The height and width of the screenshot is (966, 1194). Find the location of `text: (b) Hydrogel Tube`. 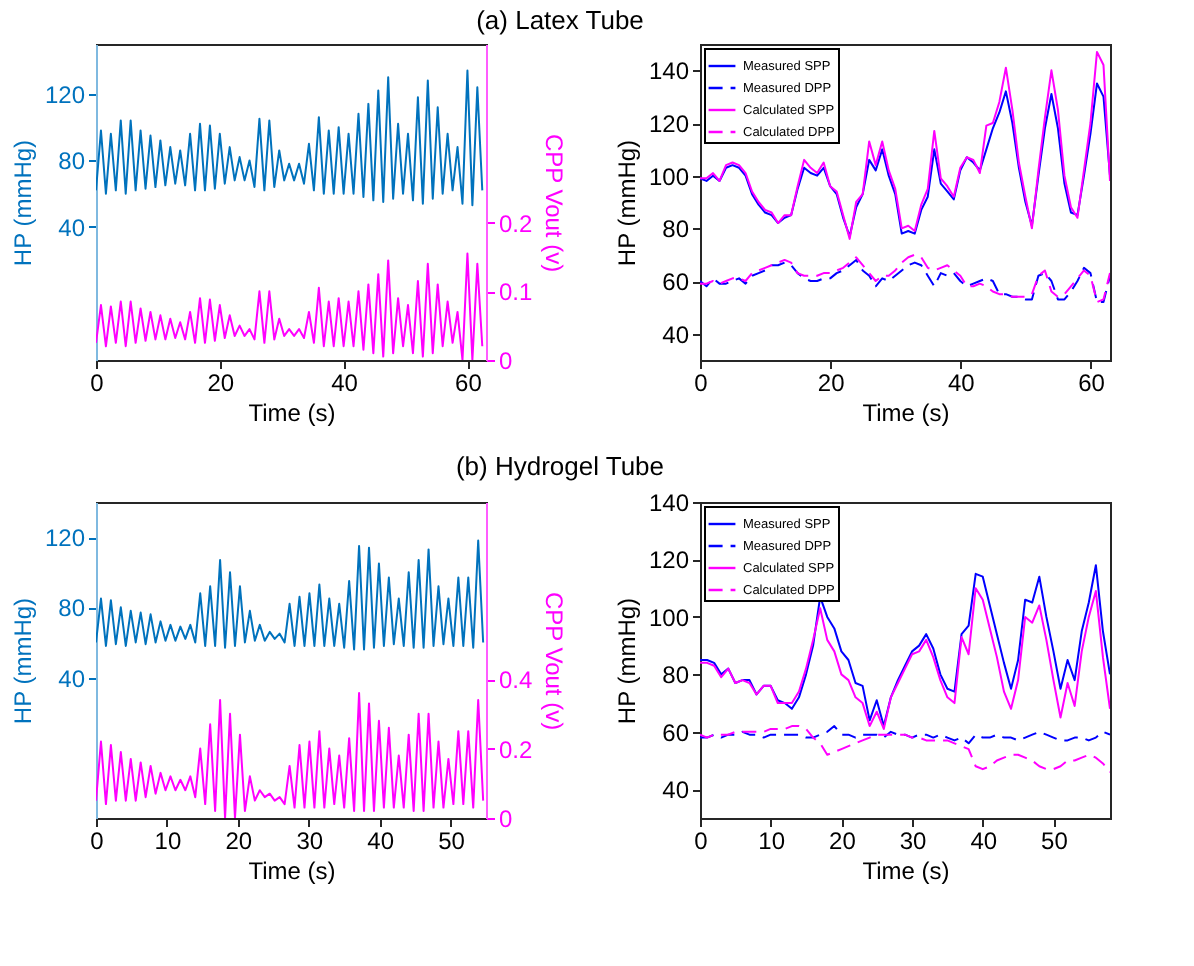

text: (b) Hydrogel Tube is located at coordinates (560, 466).